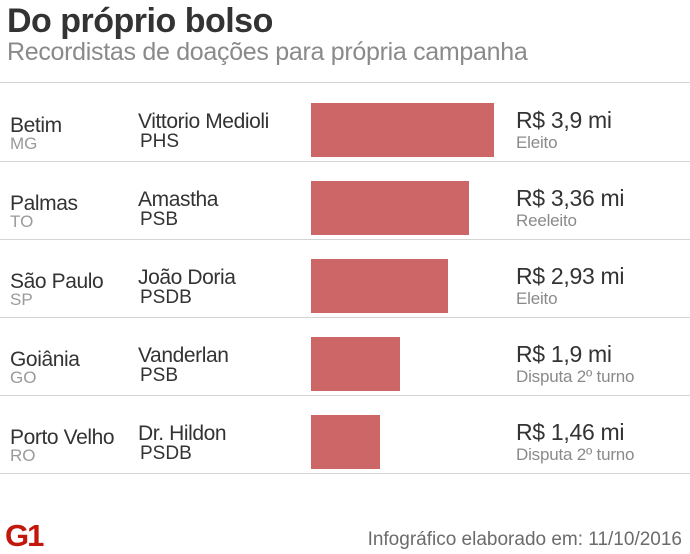  What do you see at coordinates (187, 277) in the screenshot?
I see `candidate-label: João Doria` at bounding box center [187, 277].